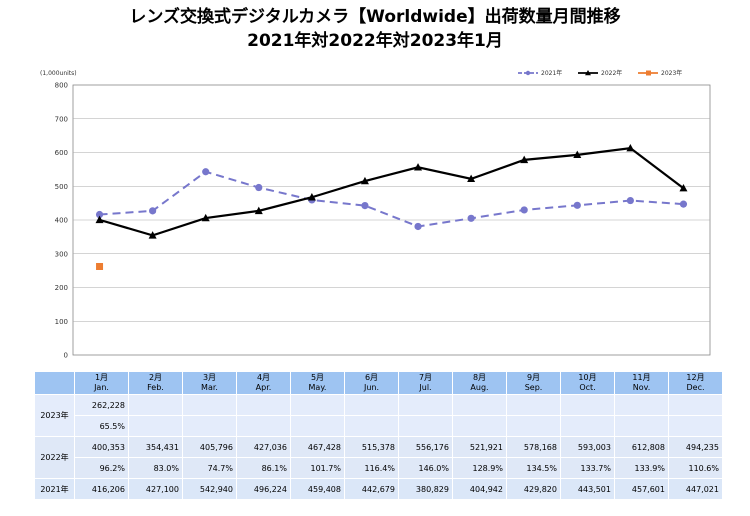 This screenshot has width=750, height=516. What do you see at coordinates (425, 377) in the screenshot?
I see `month-jp: 7月` at bounding box center [425, 377].